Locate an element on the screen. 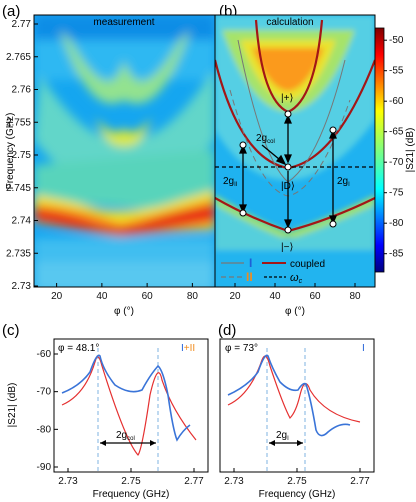 The width and height of the screenshot is (416, 502). colorbar-tick-label: -65 is located at coordinates (396, 132).